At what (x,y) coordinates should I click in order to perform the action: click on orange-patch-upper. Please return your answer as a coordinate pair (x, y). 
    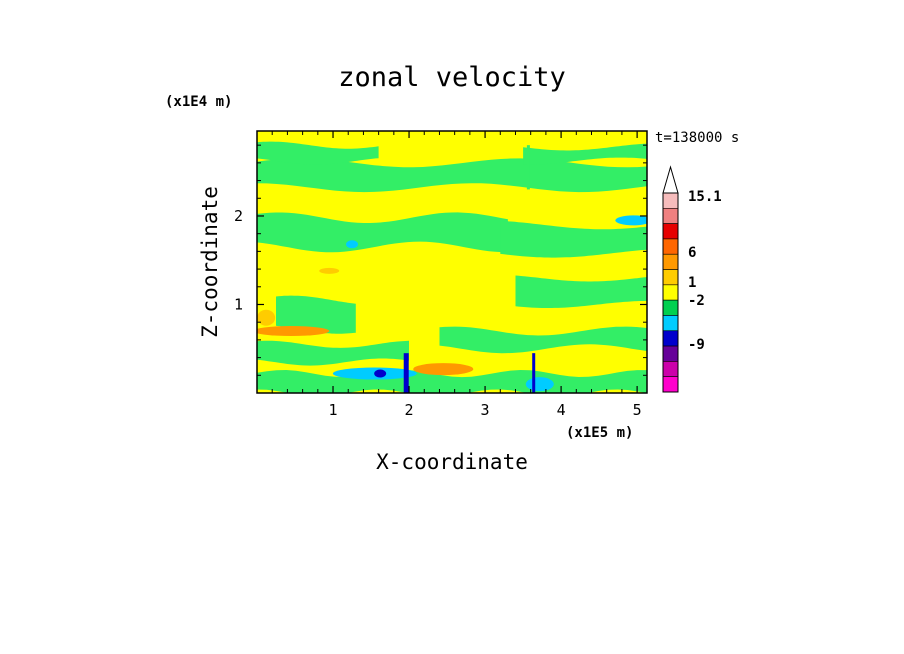
    Looking at the image, I should click on (329, 270).